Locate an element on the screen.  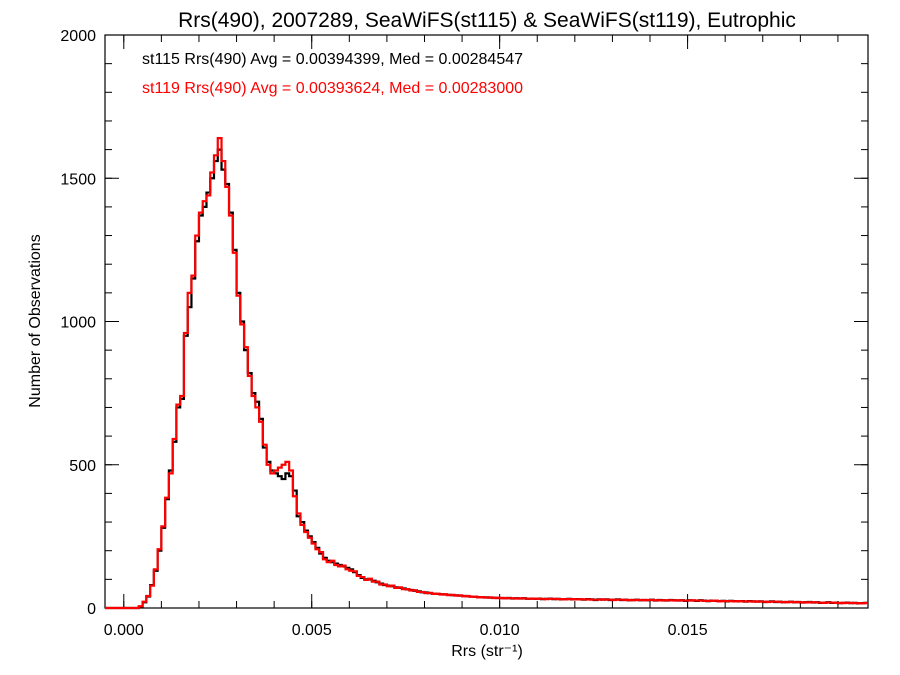
y-tick-label: 500 is located at coordinates (82, 466).